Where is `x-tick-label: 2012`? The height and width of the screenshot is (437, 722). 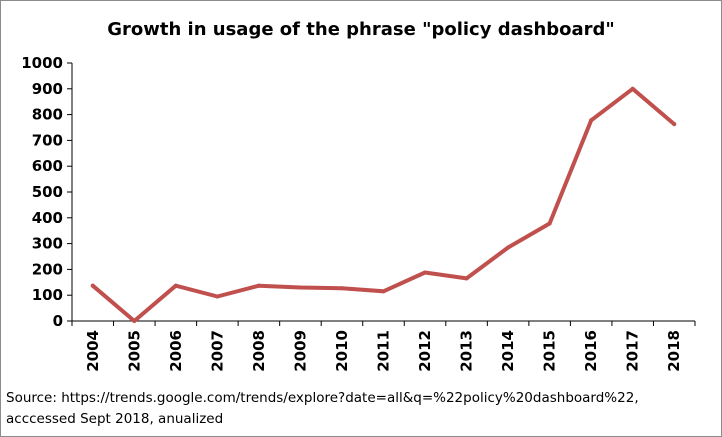
x-tick-label: 2012 is located at coordinates (425, 351).